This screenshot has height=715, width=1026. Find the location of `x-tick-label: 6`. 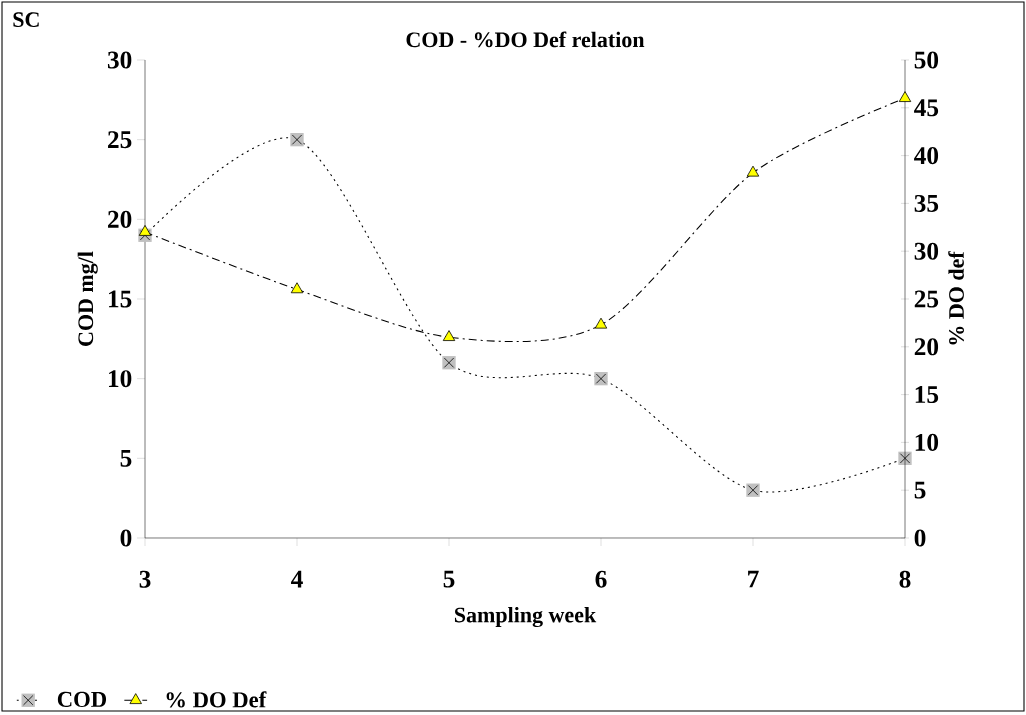

x-tick-label: 6 is located at coordinates (601, 579).